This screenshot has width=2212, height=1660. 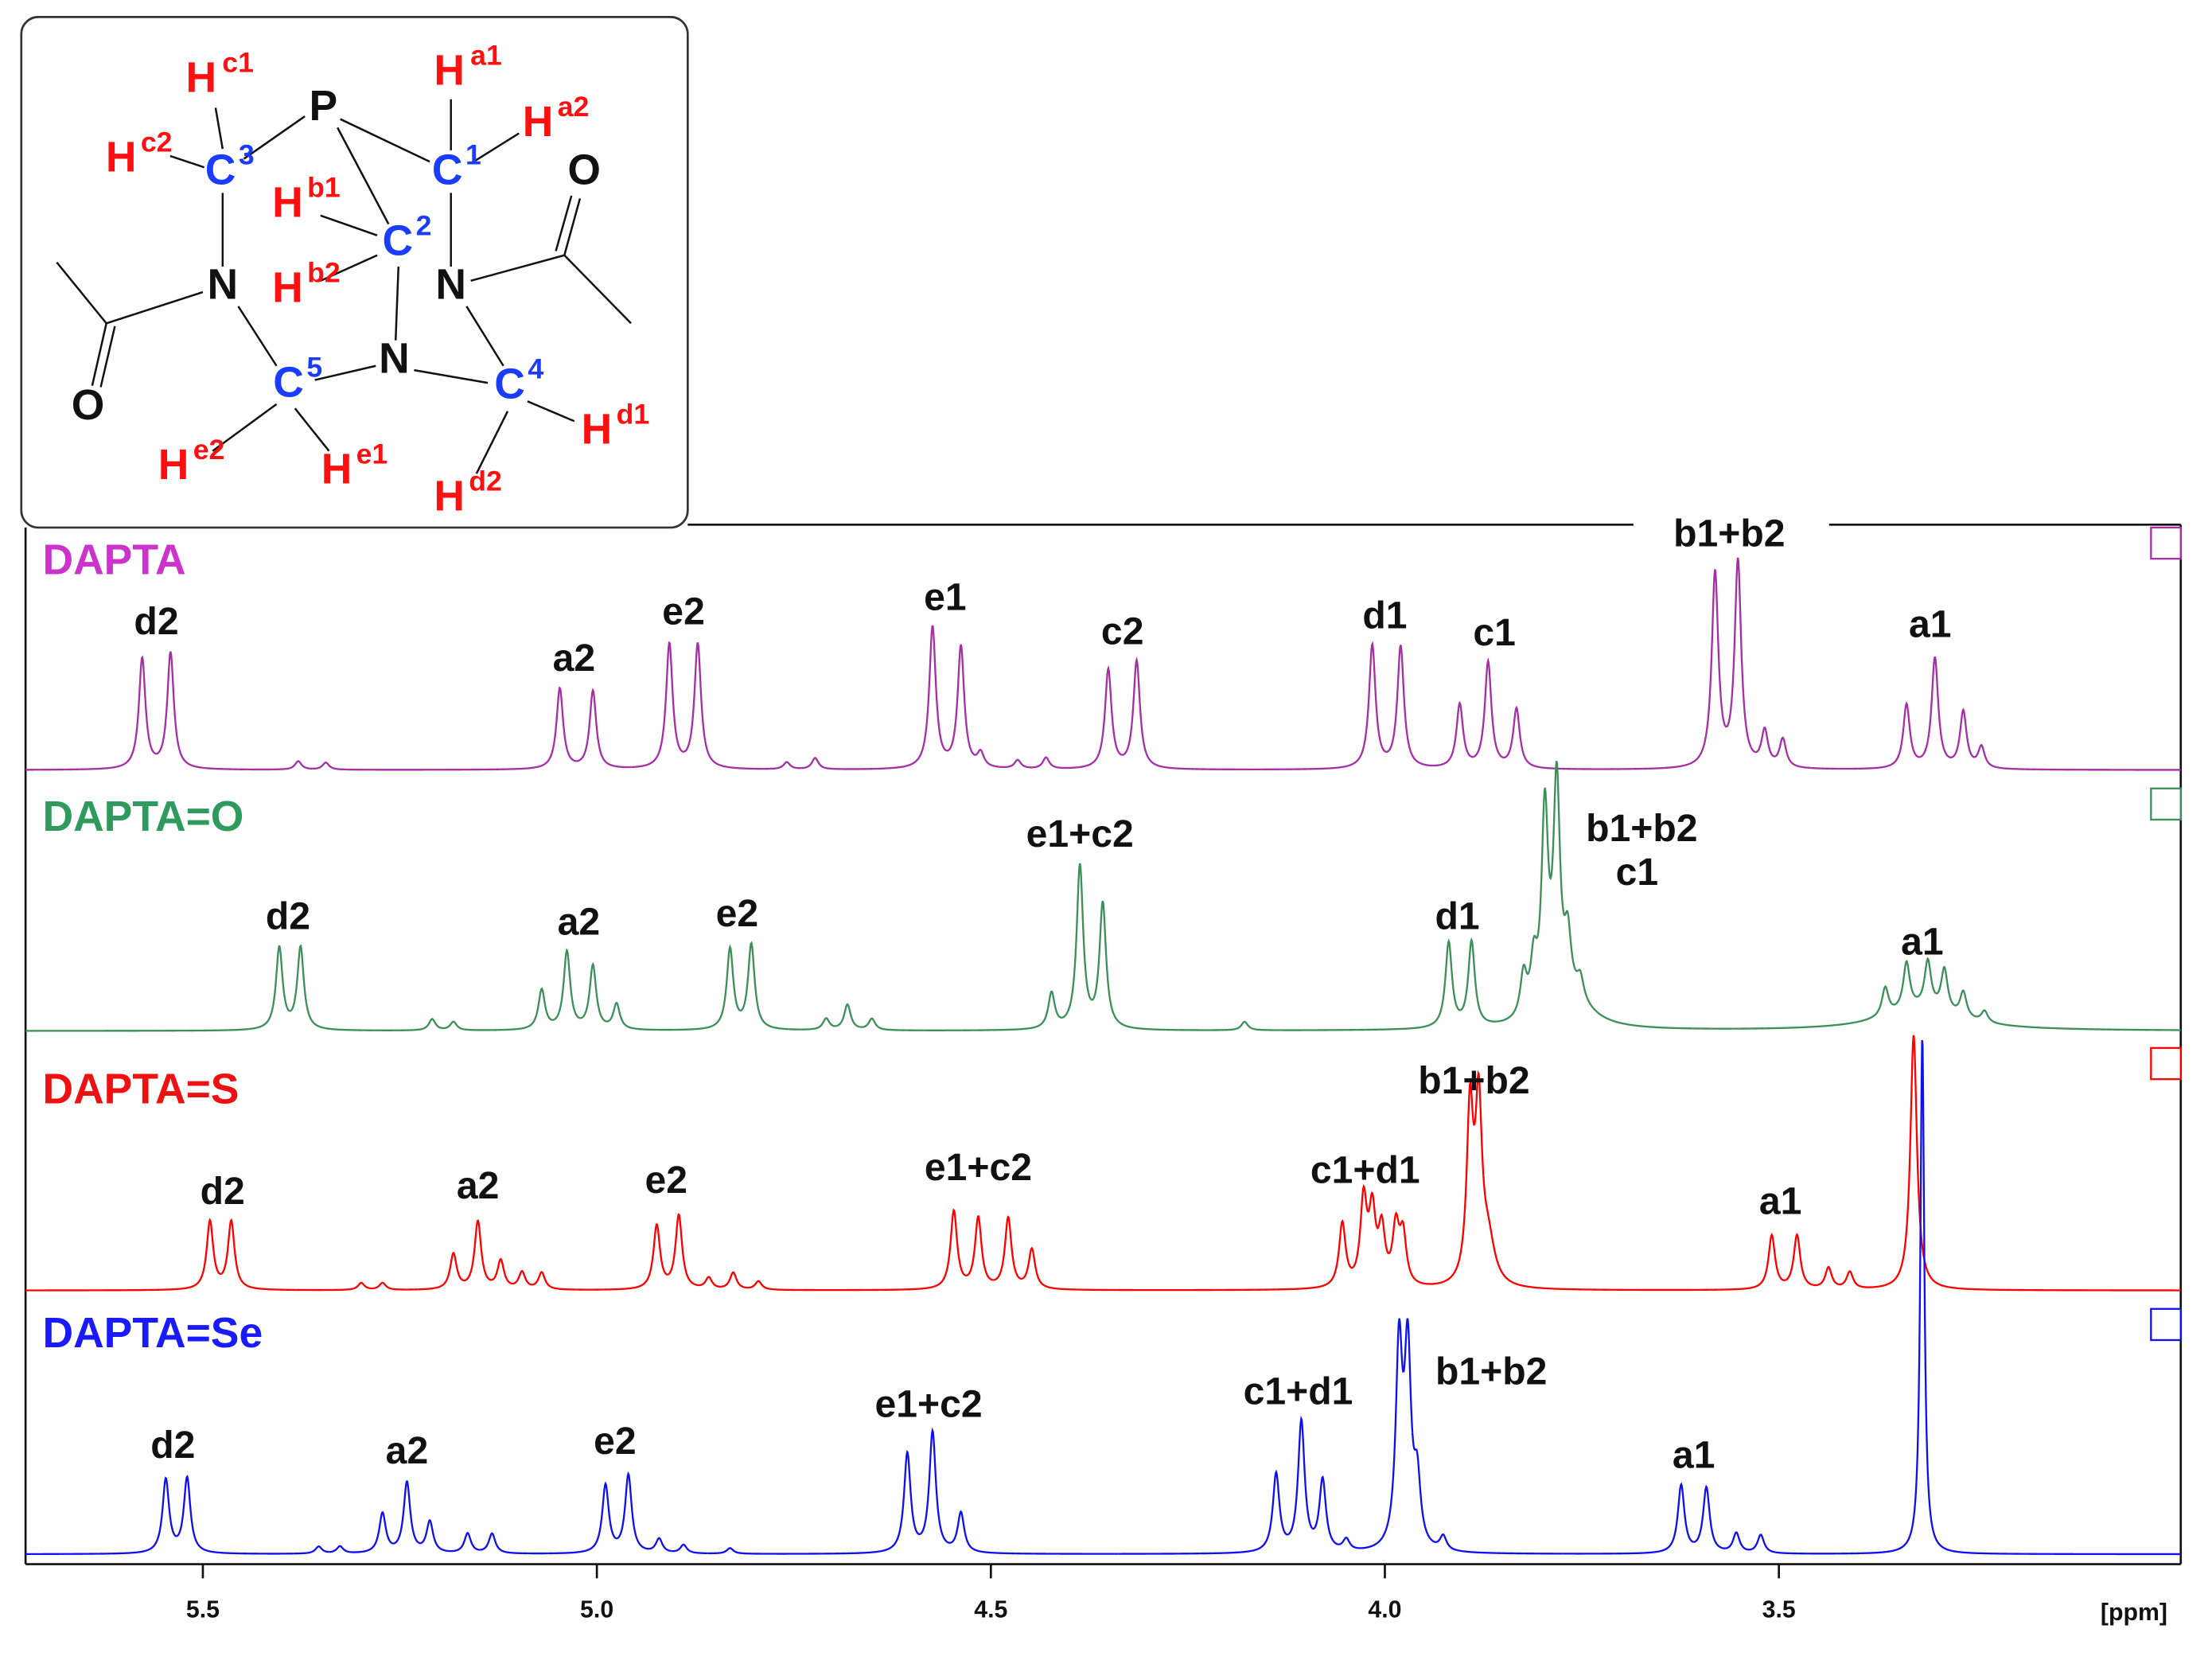 I want to click on peak-label: e1+c2, so click(x=929, y=1403).